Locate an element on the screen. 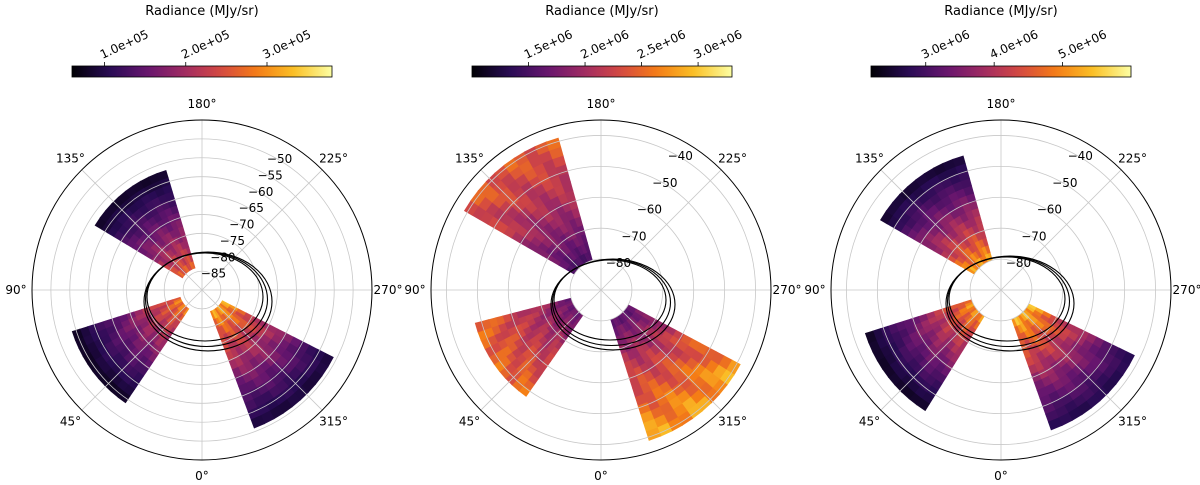 The height and width of the screenshot is (485, 1200). angle-label: 90° is located at coordinates (814, 290).